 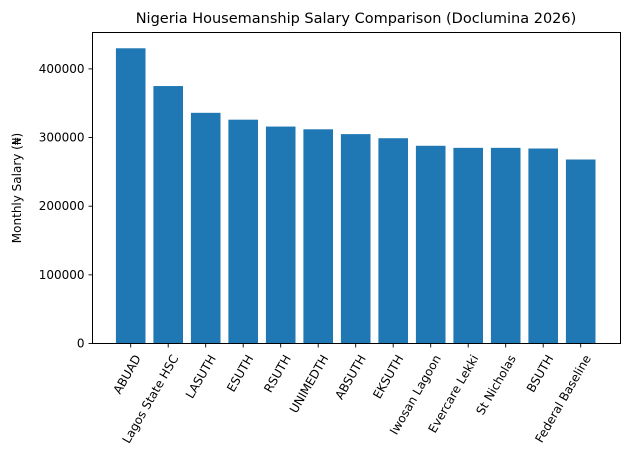 I want to click on y-tick-label: 300000, so click(x=62, y=138).